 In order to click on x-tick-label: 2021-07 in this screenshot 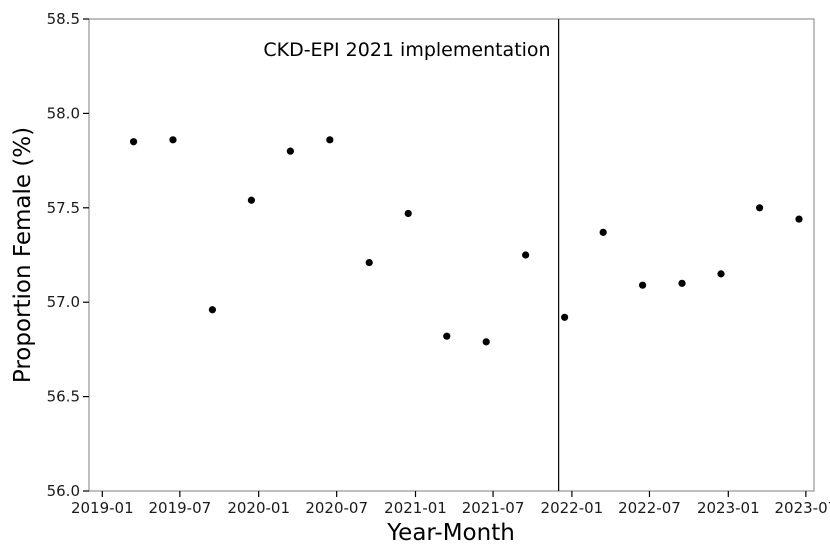, I will do `click(493, 508)`.